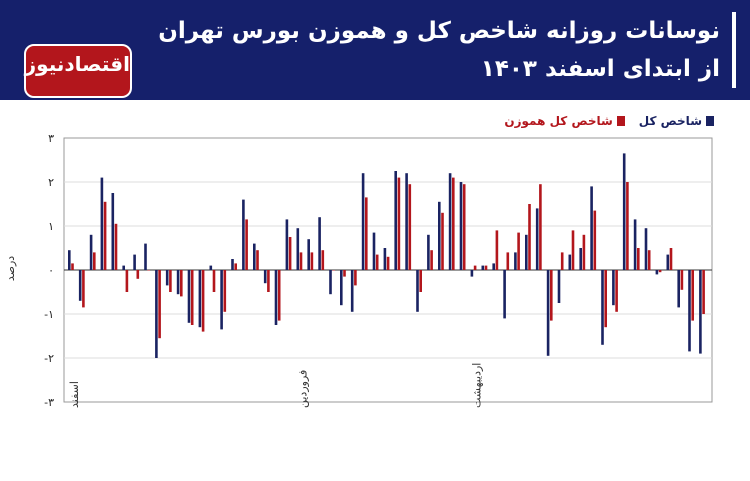 This screenshot has height=481, width=750. What do you see at coordinates (734, 50) in the screenshot?
I see `title-accent-bar` at bounding box center [734, 50].